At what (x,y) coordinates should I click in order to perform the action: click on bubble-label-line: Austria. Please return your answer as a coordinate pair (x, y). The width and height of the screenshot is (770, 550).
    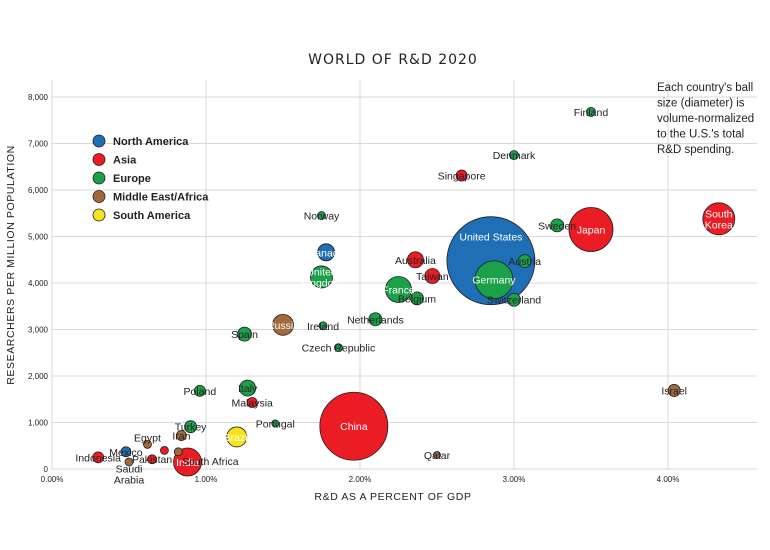
    Looking at the image, I should click on (524, 262).